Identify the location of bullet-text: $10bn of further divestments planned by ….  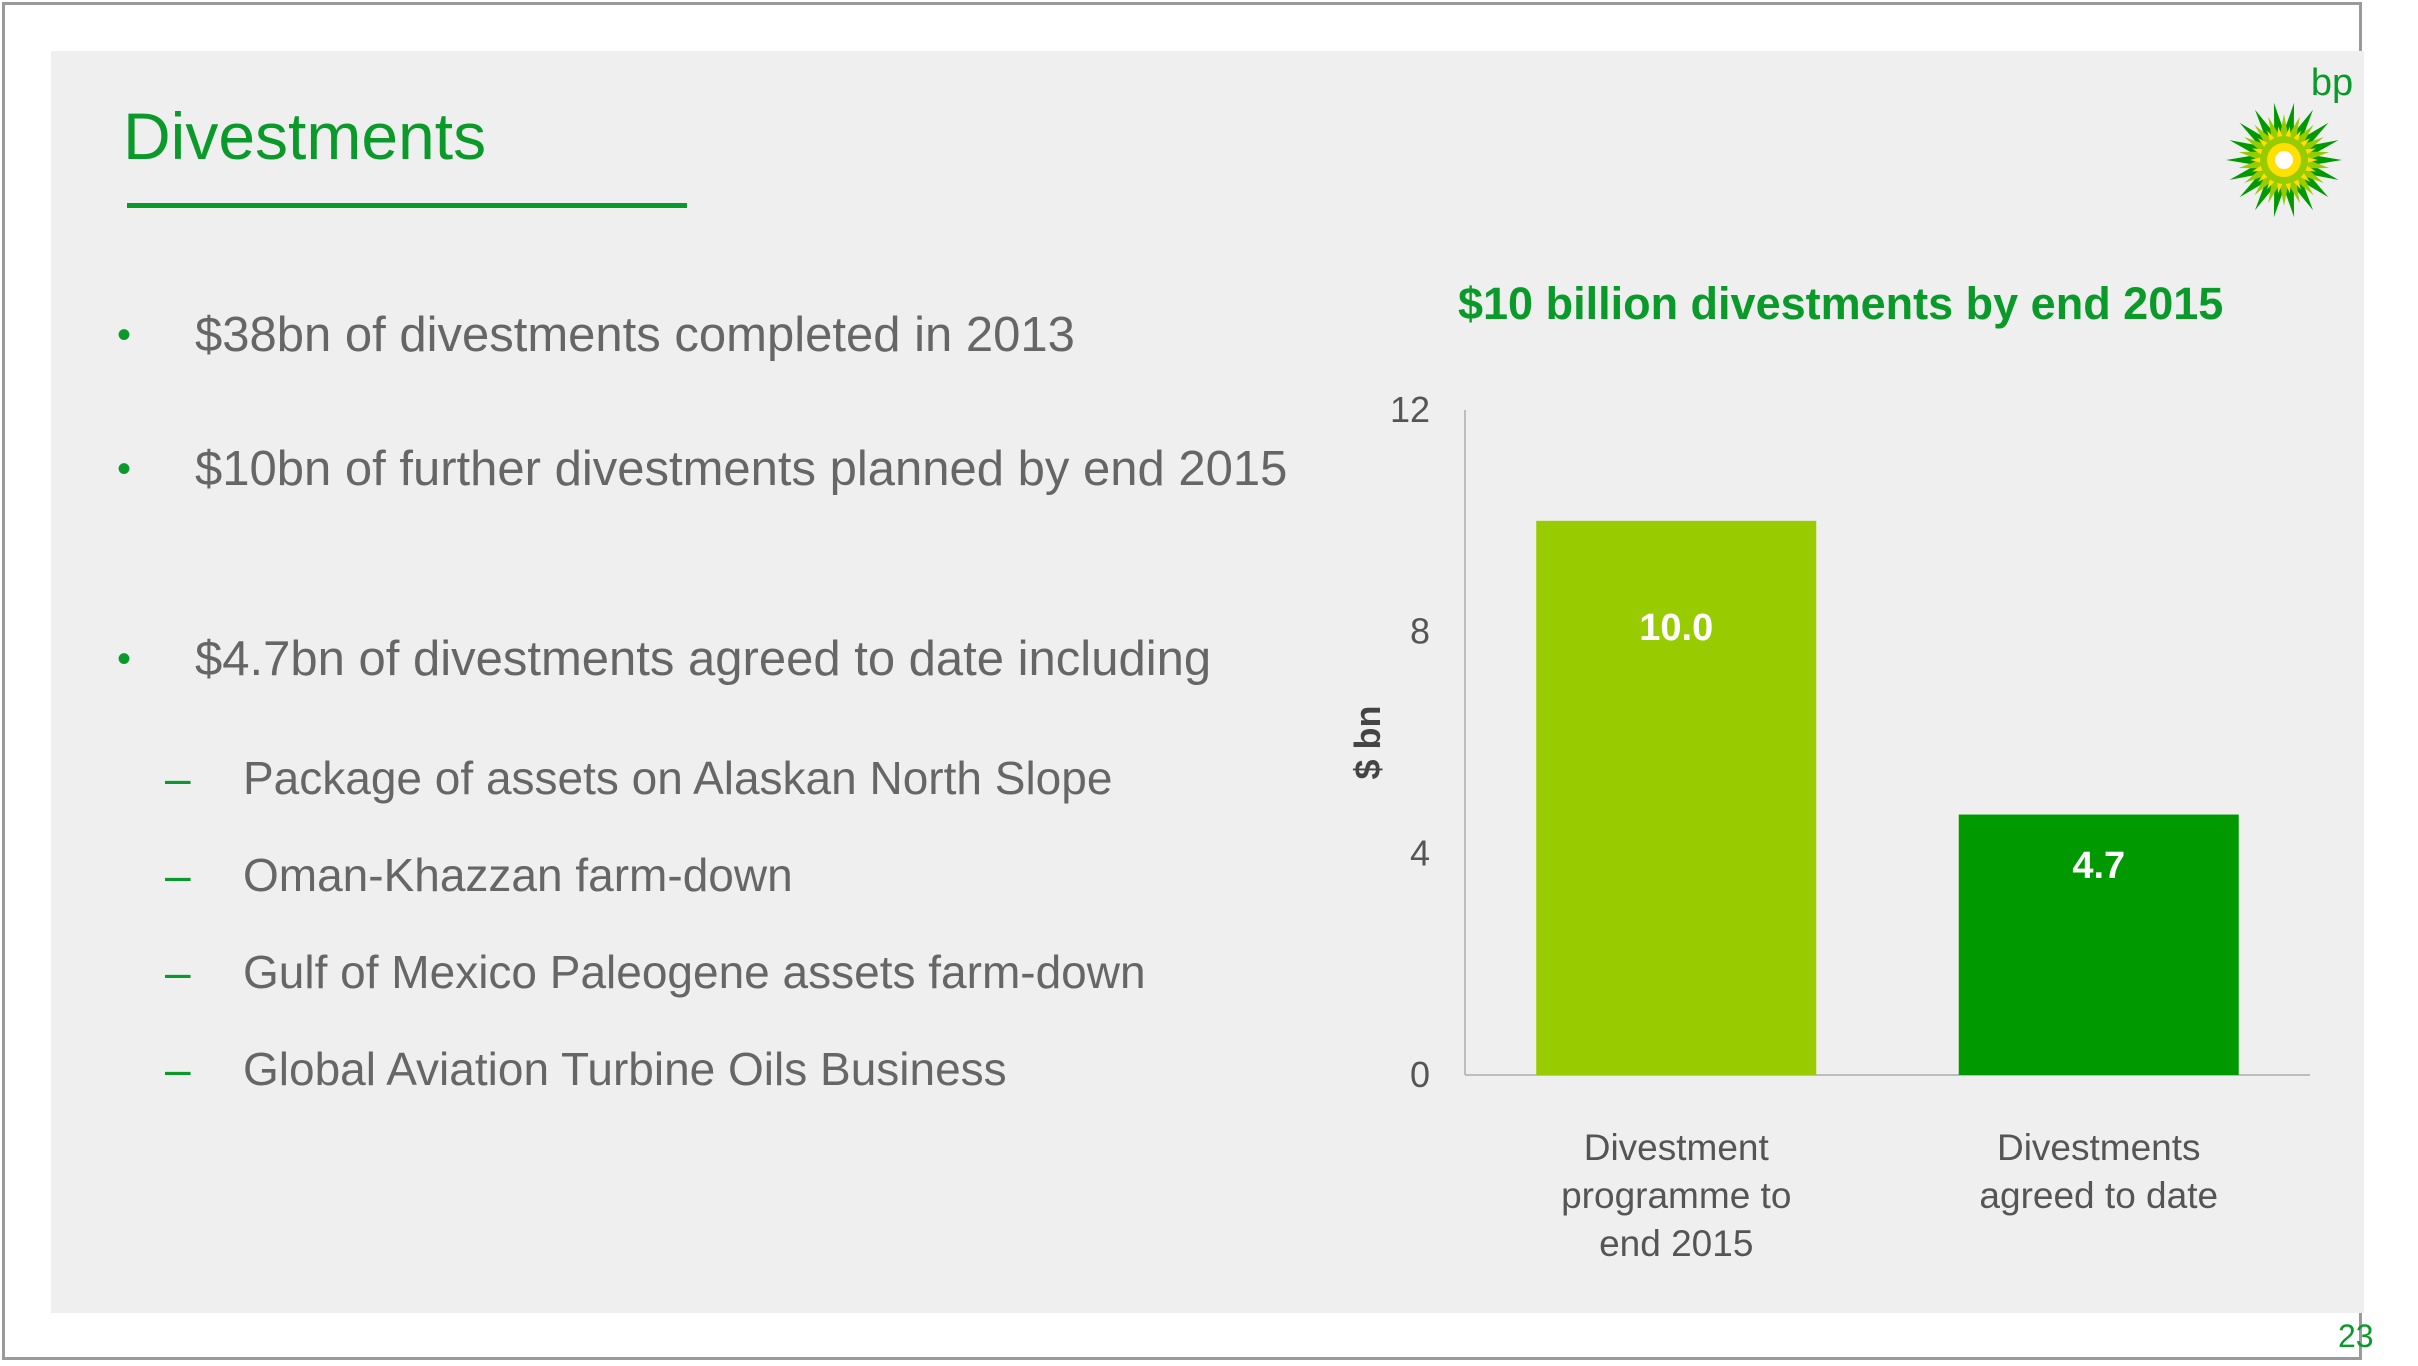
(741, 469).